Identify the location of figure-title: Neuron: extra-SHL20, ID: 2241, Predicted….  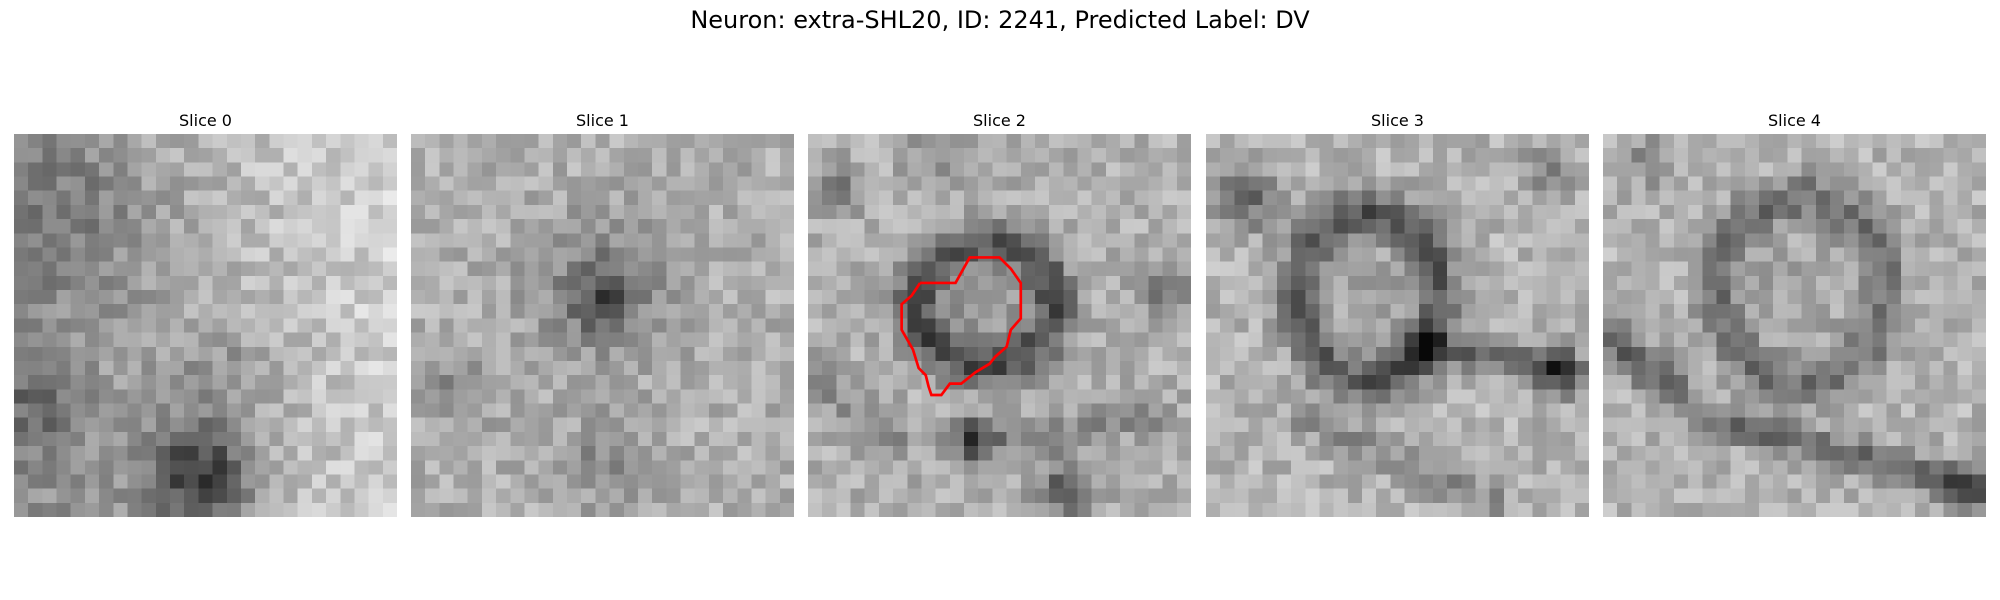
(1000, 20).